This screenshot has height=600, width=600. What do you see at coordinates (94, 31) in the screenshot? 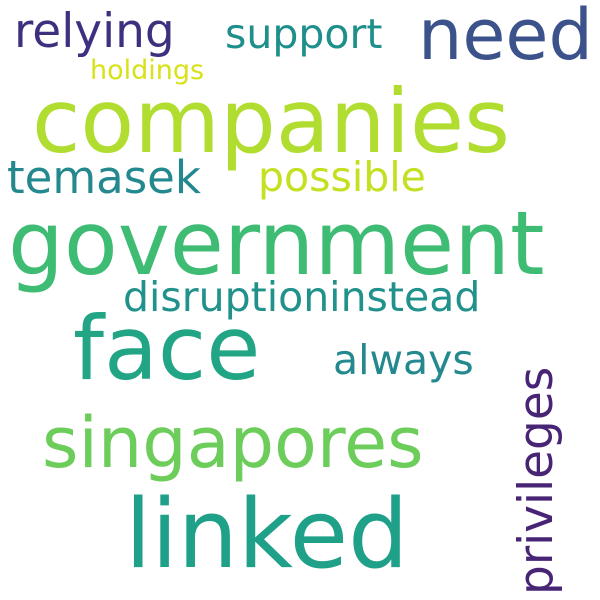
I see `word-relying: relying` at bounding box center [94, 31].